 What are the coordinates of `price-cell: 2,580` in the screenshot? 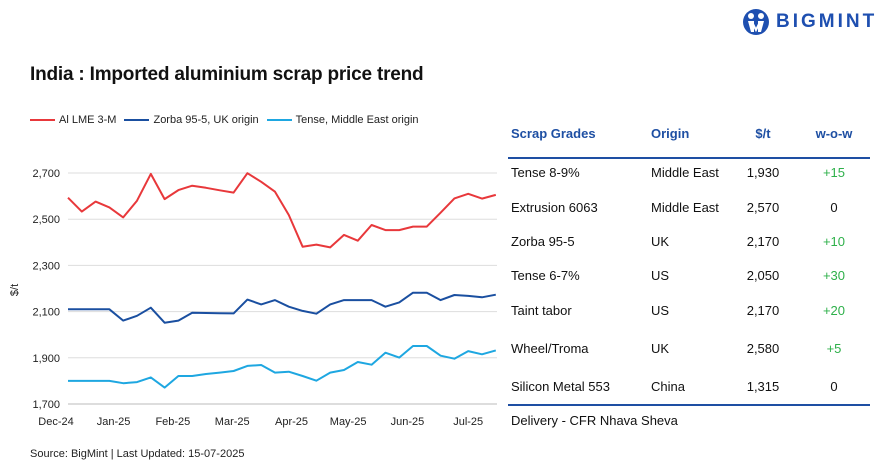 It's located at (763, 348).